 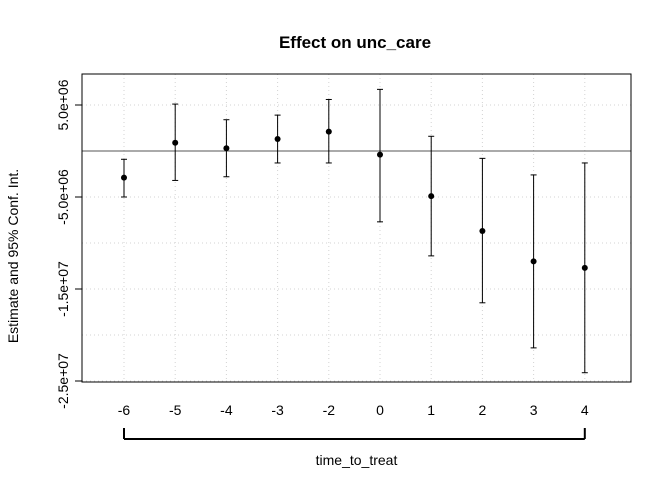 What do you see at coordinates (63, 381) in the screenshot?
I see `y-tick-label: -2.5e+07` at bounding box center [63, 381].